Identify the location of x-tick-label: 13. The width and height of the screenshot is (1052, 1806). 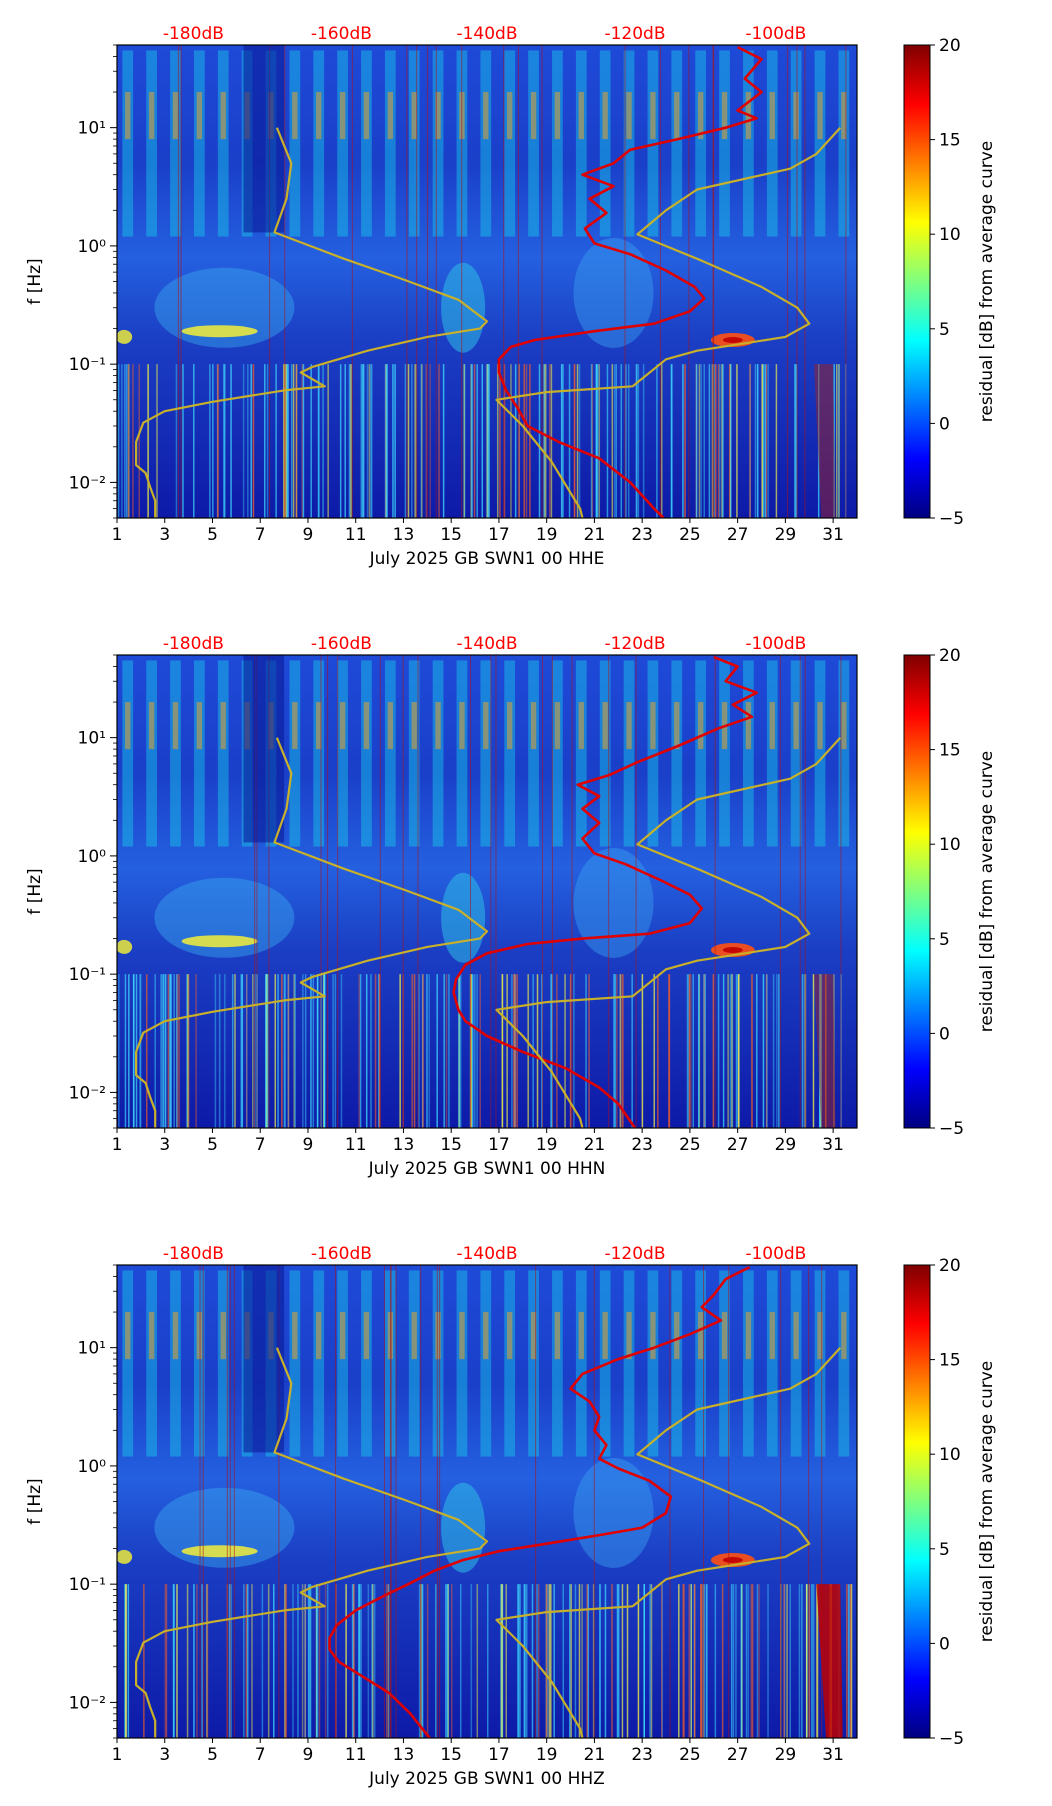
(404, 1755).